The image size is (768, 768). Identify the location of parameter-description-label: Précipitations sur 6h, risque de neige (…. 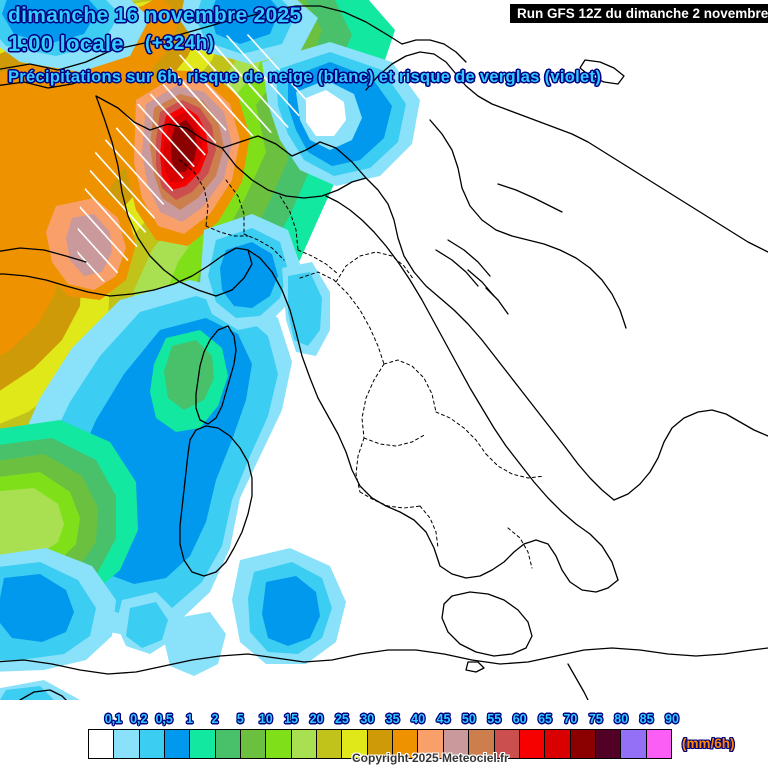
(305, 77).